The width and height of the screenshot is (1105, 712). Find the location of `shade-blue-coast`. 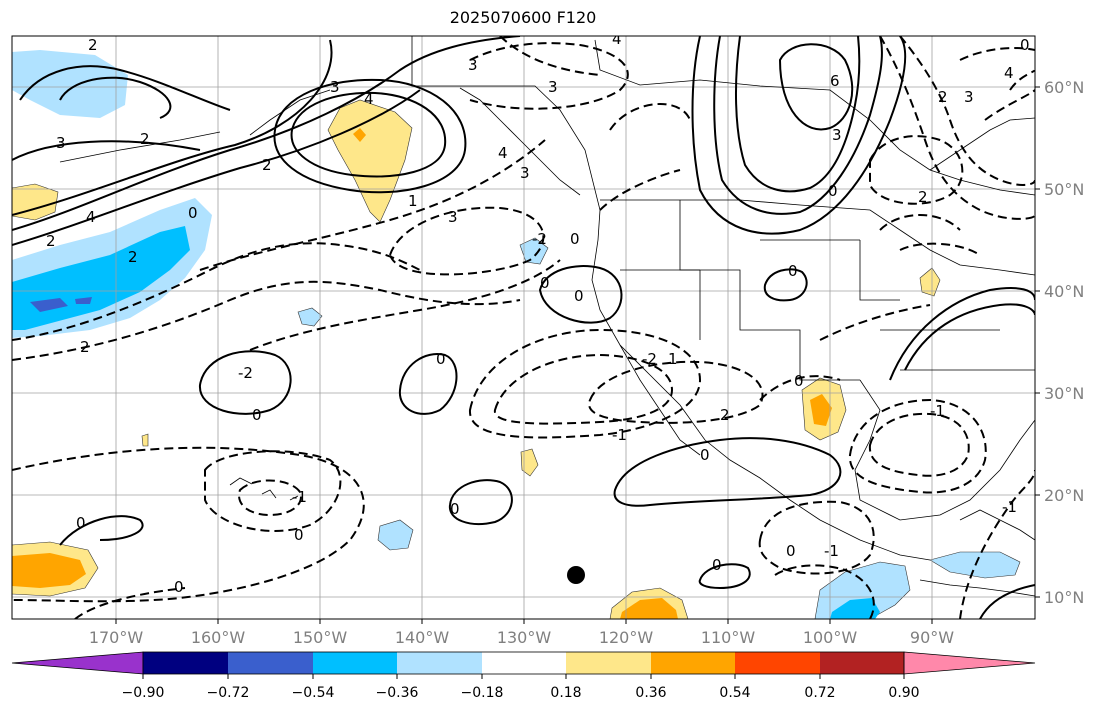

shade-blue-coast is located at coordinates (534, 251).